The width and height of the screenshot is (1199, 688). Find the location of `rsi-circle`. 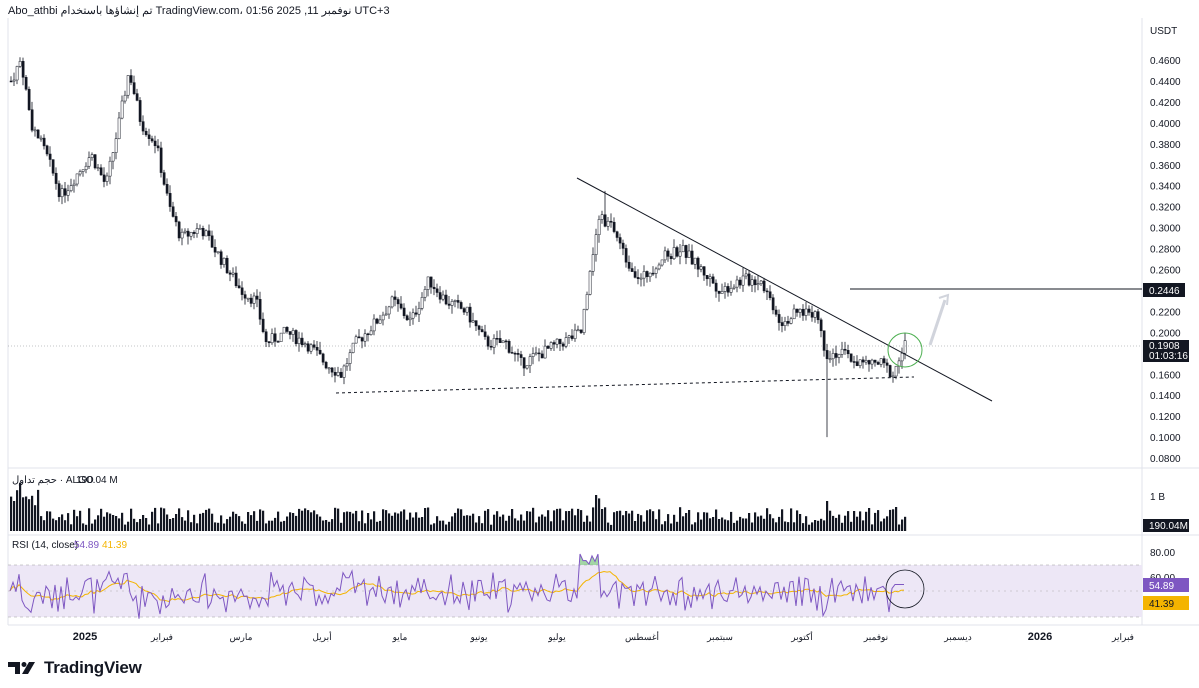

rsi-circle is located at coordinates (905, 589).